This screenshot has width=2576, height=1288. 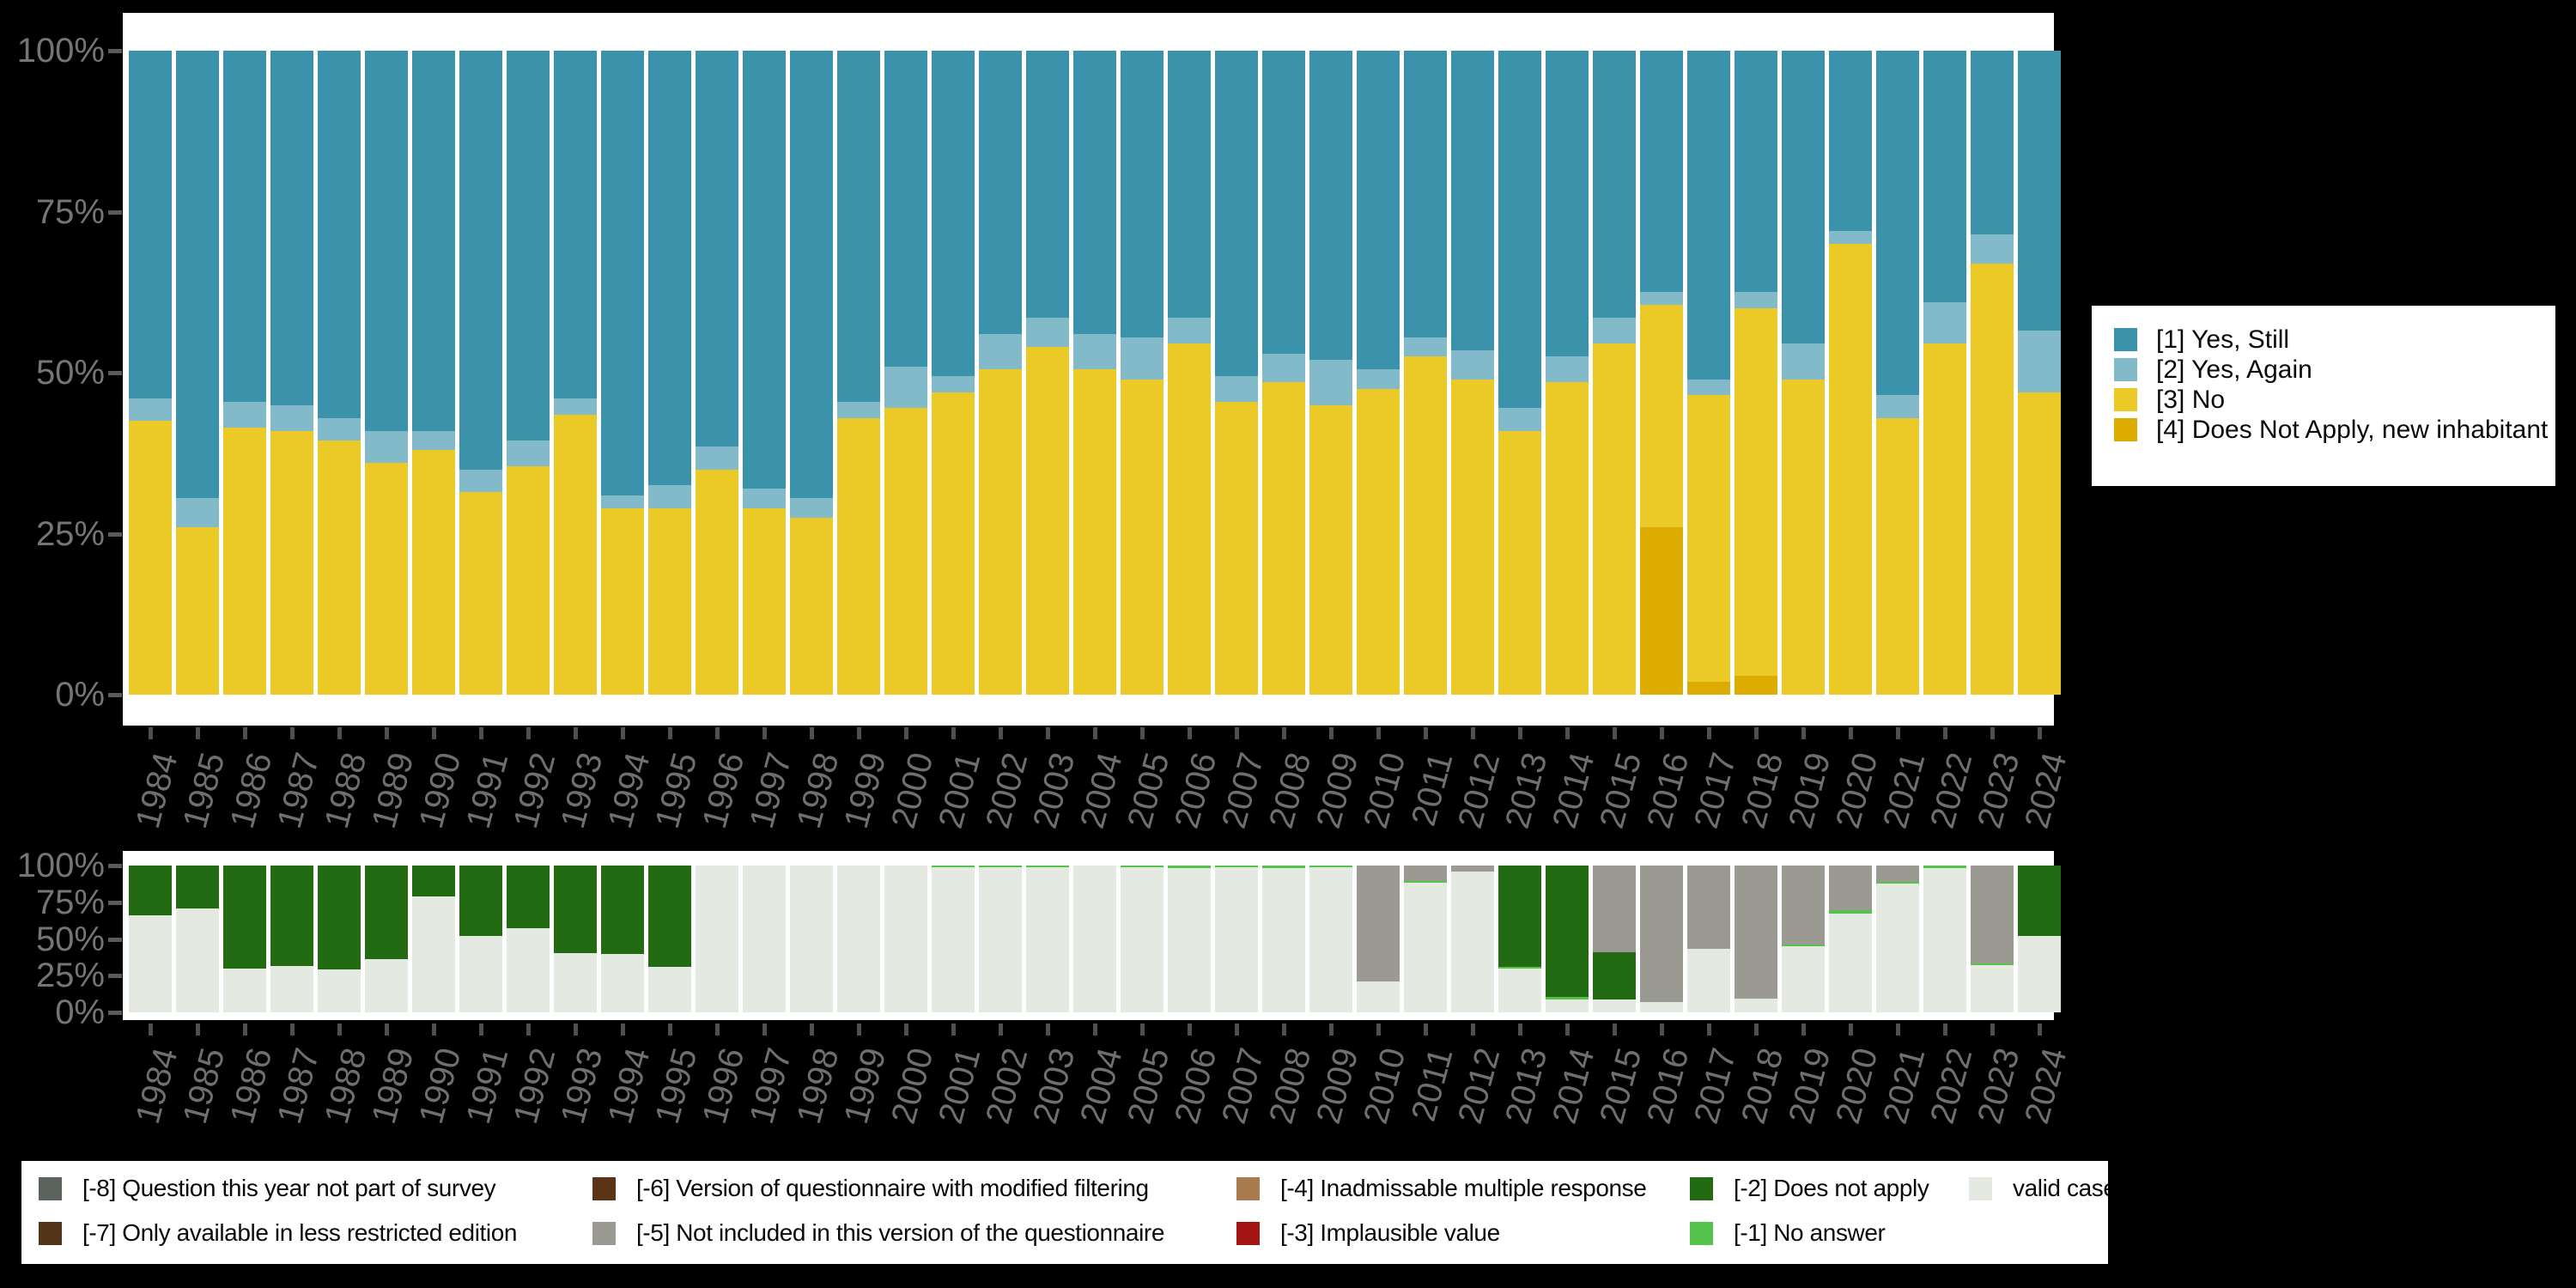 I want to click on bar-segment-1996-no, so click(x=717, y=582).